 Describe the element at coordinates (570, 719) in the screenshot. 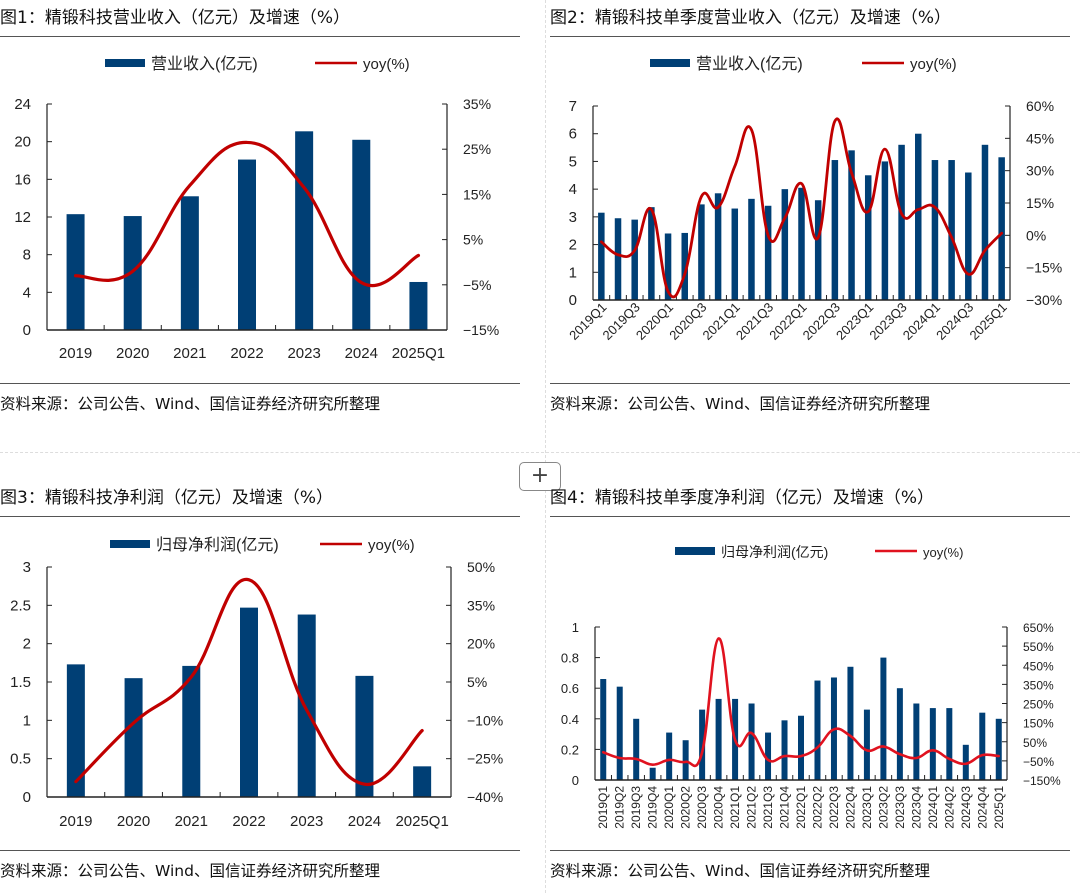

I see `left-axis-tick-label: 0.4` at that location.